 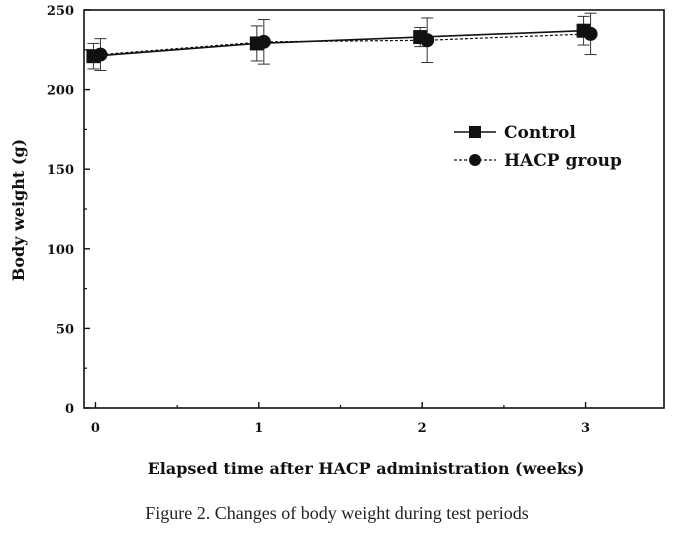 I want to click on y-tick-label: 0, so click(x=69, y=409).